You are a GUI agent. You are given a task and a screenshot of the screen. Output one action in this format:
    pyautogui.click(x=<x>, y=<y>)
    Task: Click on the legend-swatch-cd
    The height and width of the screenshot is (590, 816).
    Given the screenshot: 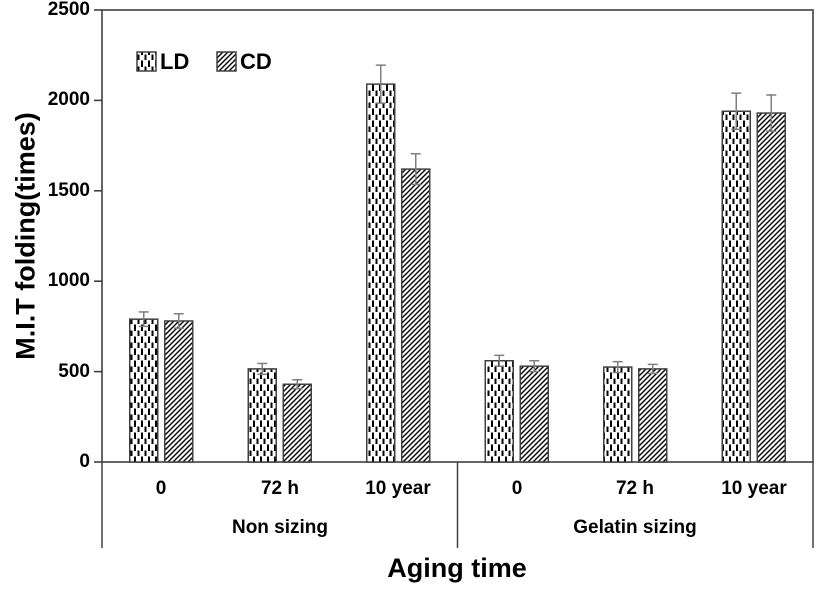 What is the action you would take?
    pyautogui.click(x=226, y=61)
    